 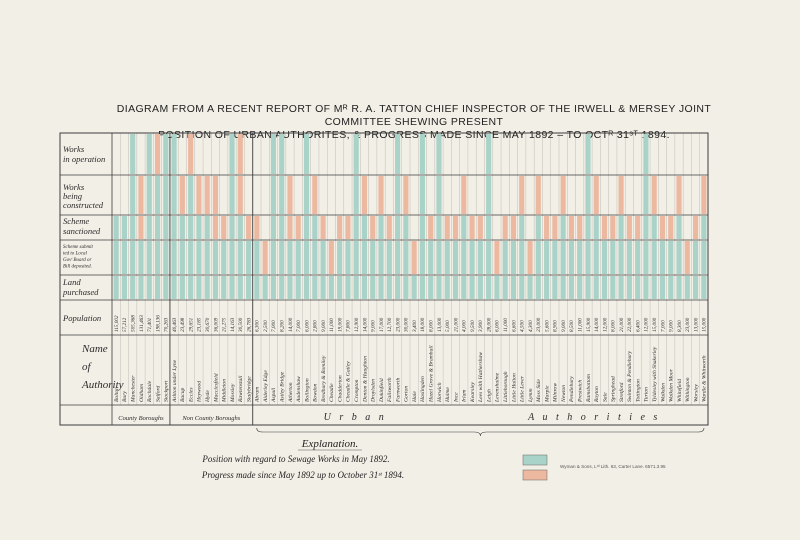 What do you see at coordinates (630, 376) in the screenshot?
I see `authority-name-63: Swinton & Pendlebury` at bounding box center [630, 376].